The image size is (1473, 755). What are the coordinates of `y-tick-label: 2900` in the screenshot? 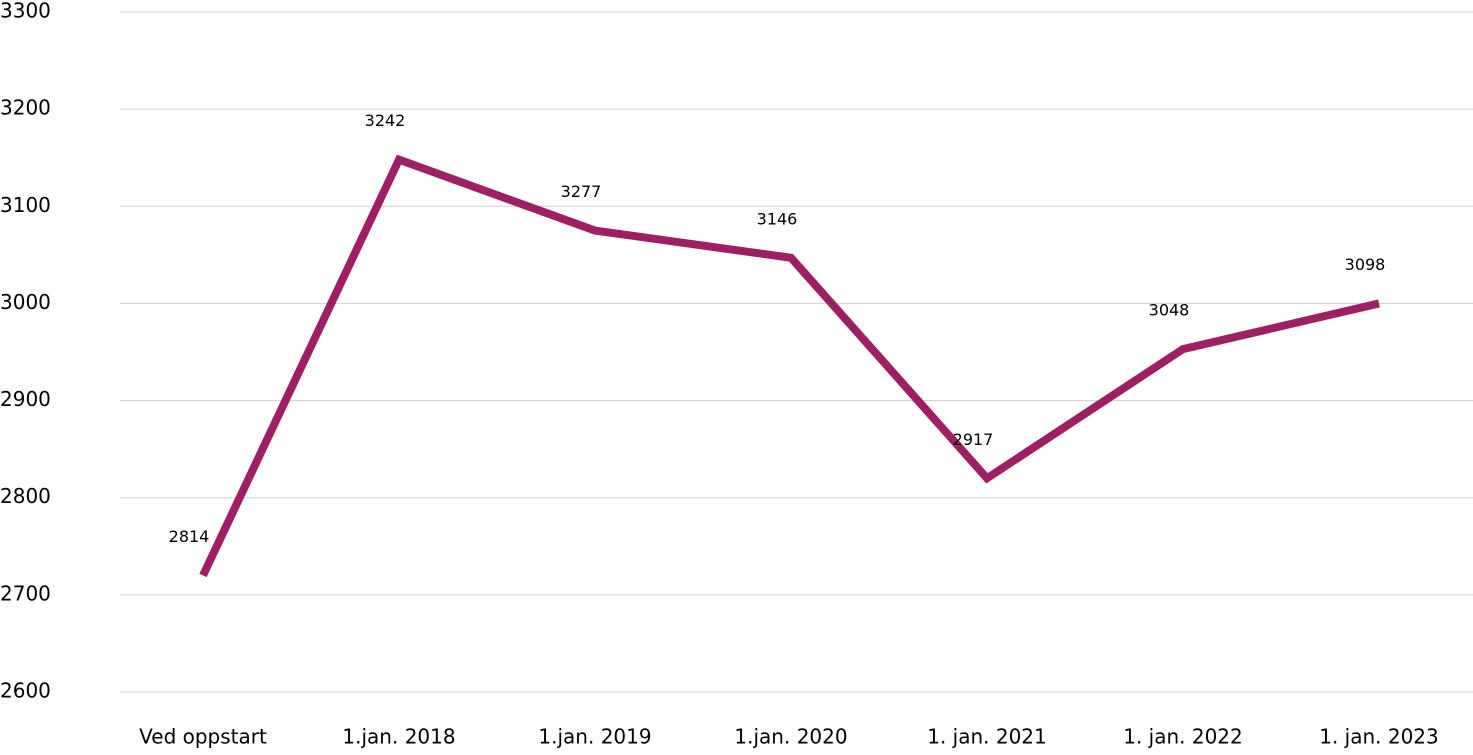 It's located at (25, 399).